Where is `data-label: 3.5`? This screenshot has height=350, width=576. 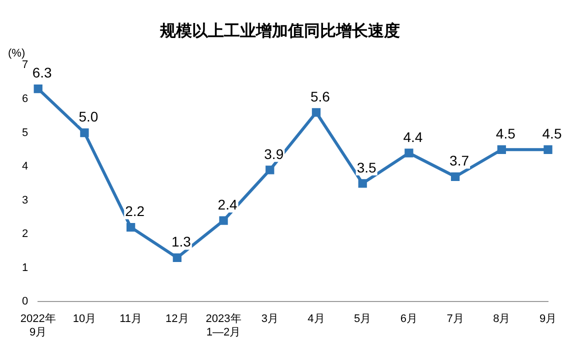 data-label: 3.5 is located at coordinates (366, 167).